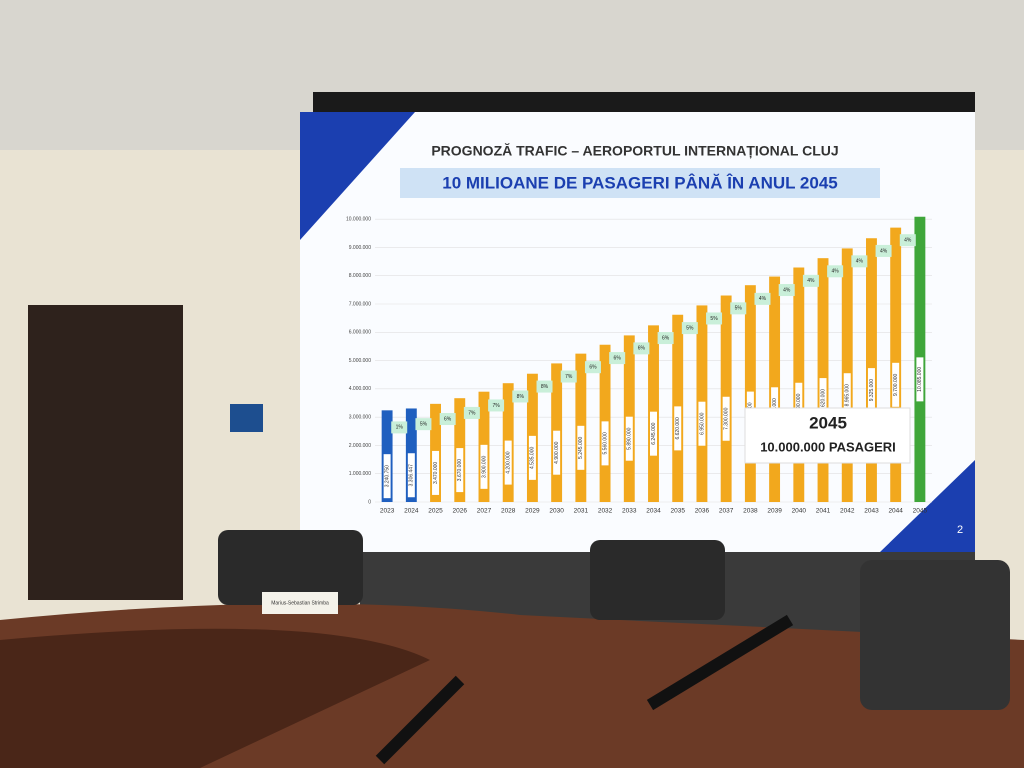  Describe the element at coordinates (630, 438) in the screenshot. I see `value-label: 5.890.000` at that location.